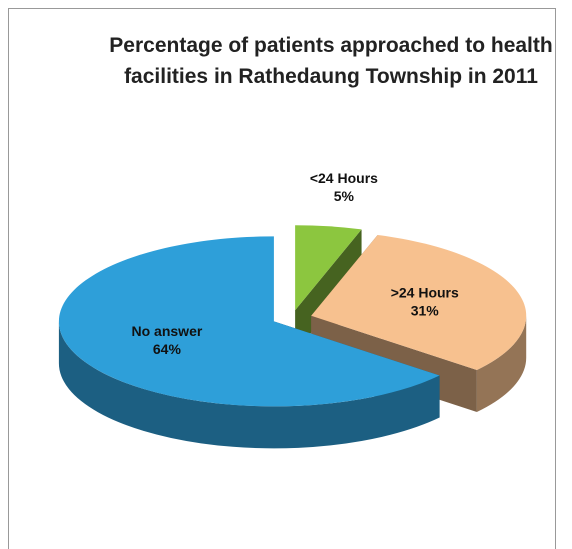 The image size is (572, 549). I want to click on slice-value-label: 31%, so click(425, 310).